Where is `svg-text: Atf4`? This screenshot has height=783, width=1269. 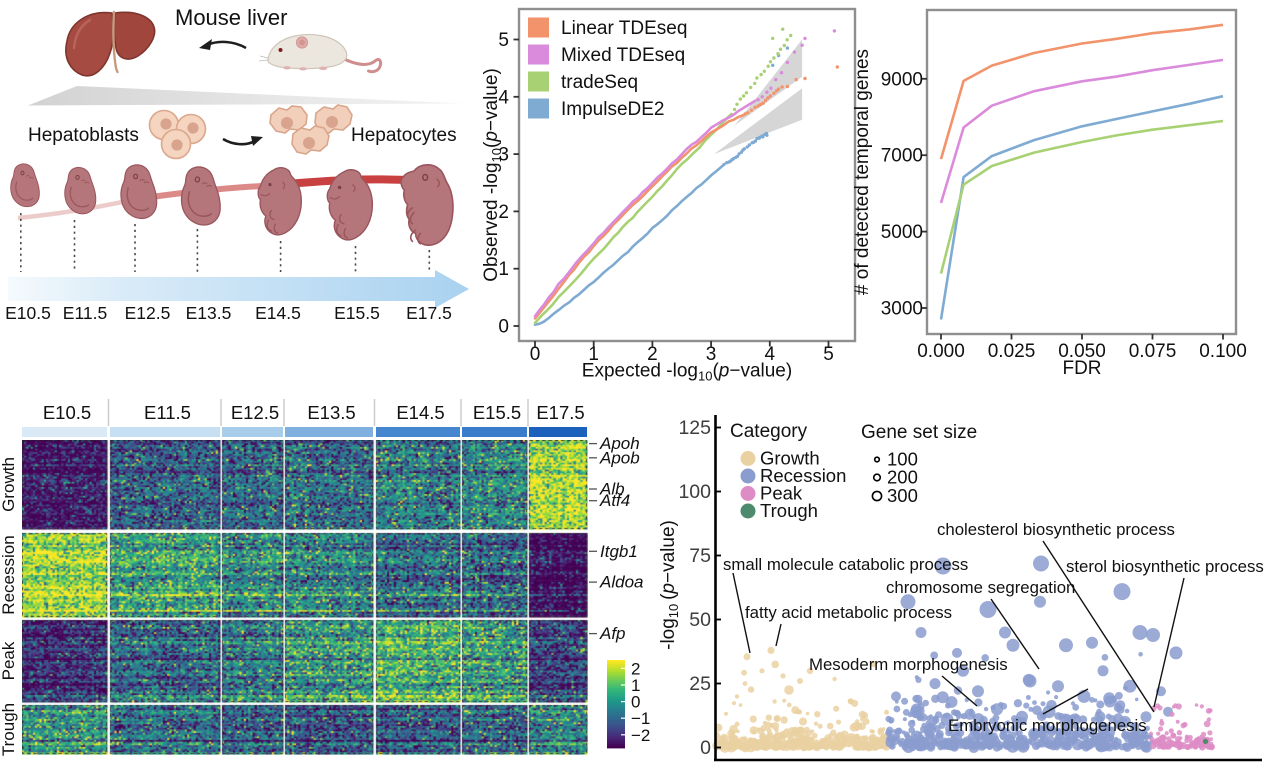 svg-text: Atf4 is located at coordinates (614, 500).